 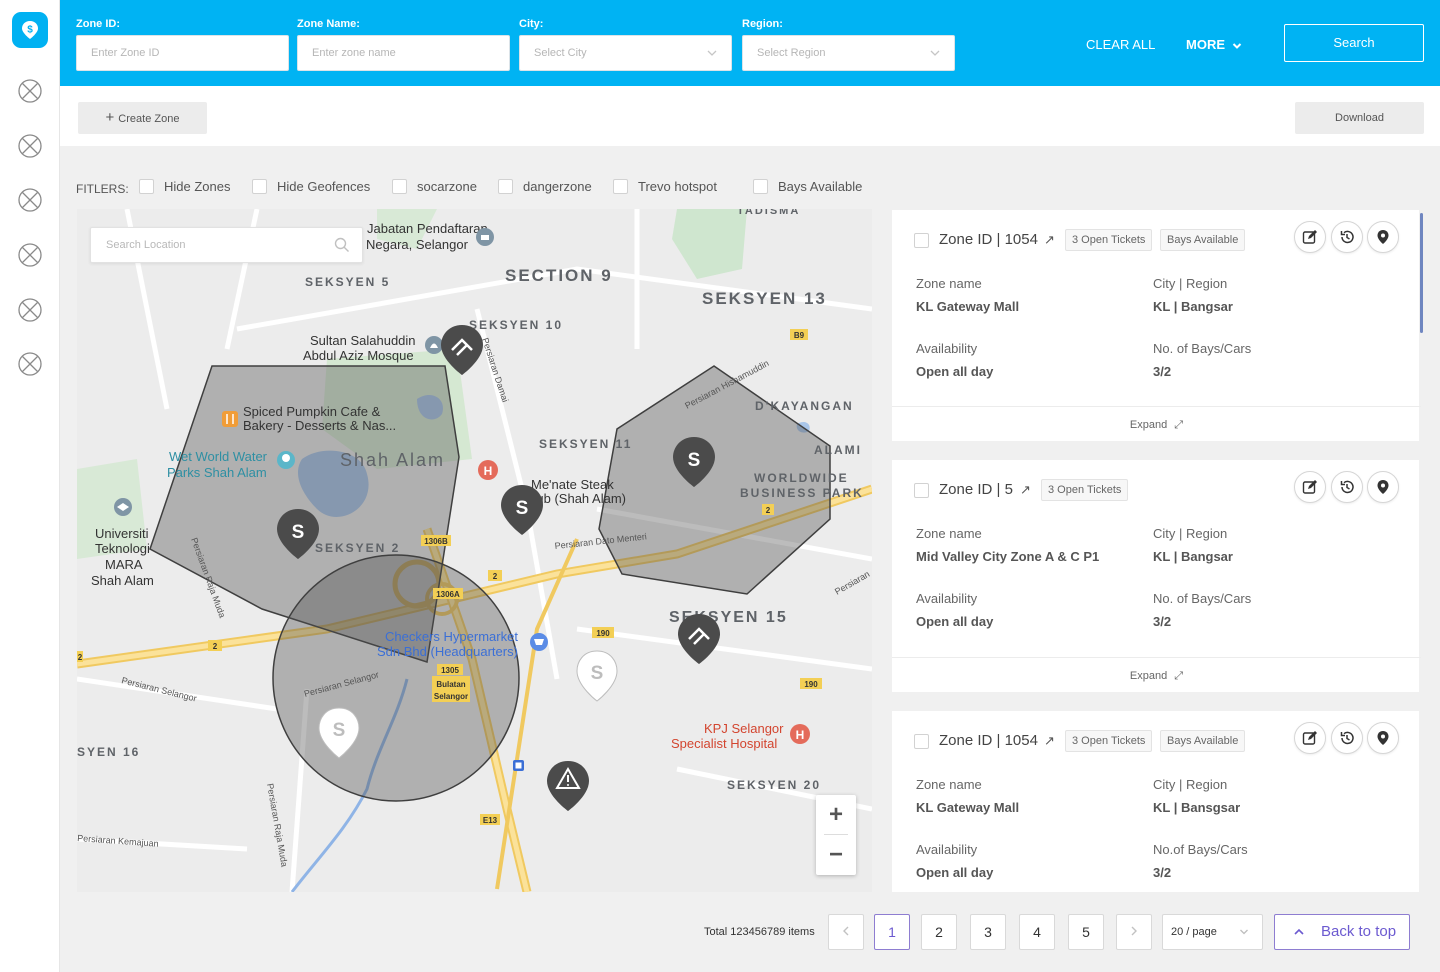 I want to click on area-label: SEKSYEN 2, so click(x=357, y=548).